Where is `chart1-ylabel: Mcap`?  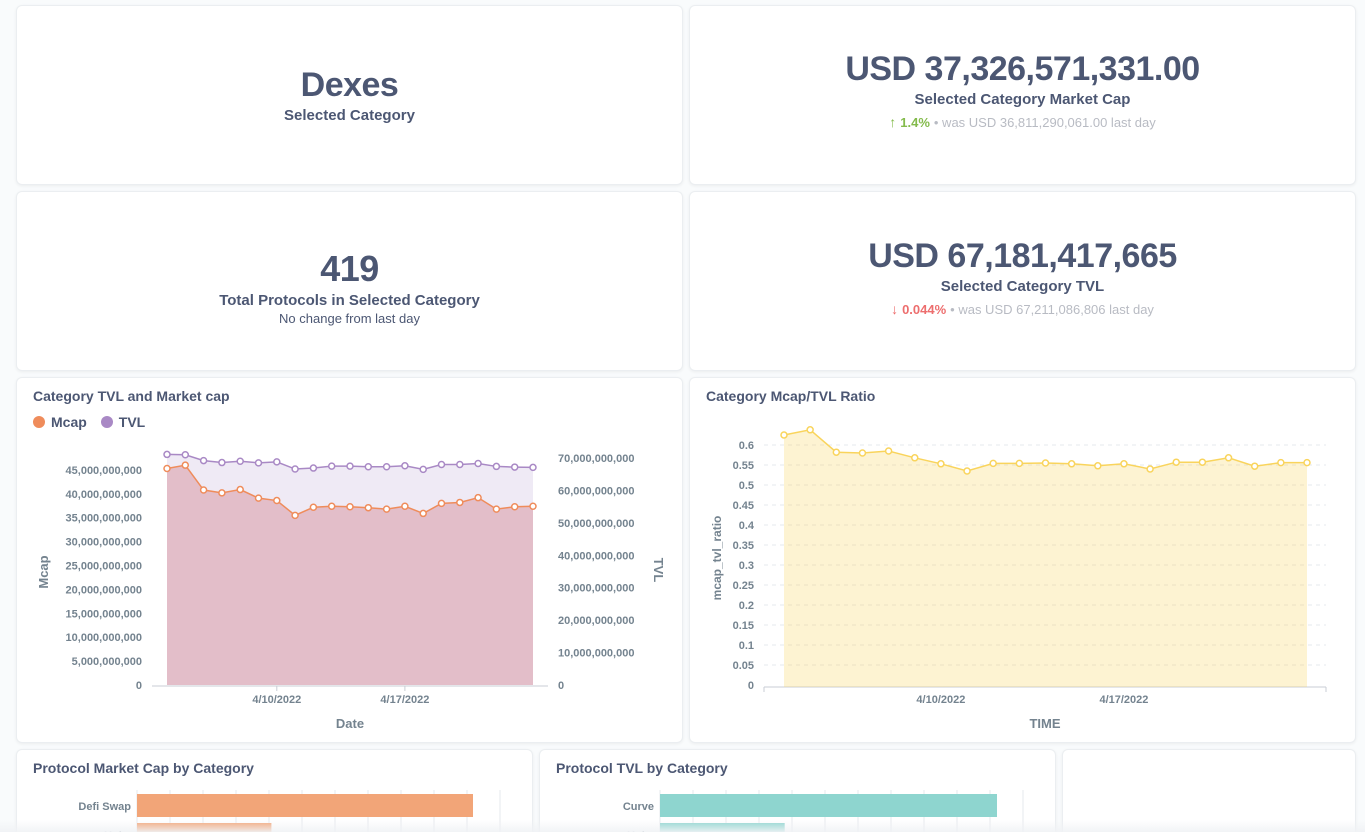
chart1-ylabel: Mcap is located at coordinates (43, 571).